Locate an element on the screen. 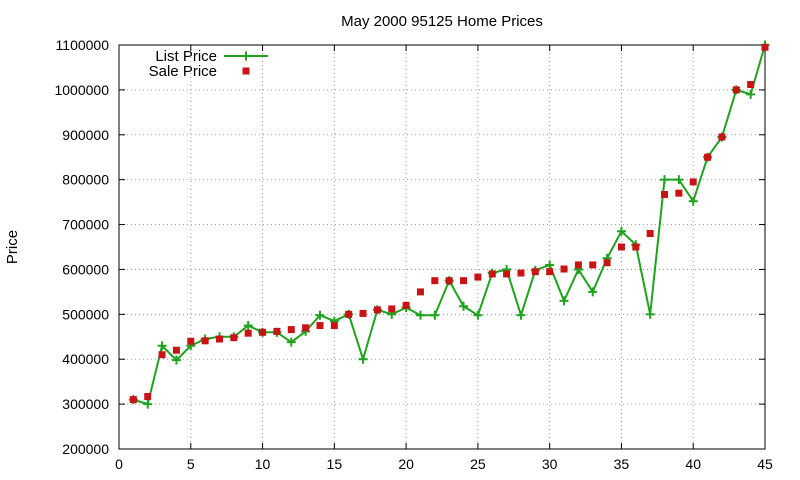  x-tick-label: 0 is located at coordinates (119, 464).